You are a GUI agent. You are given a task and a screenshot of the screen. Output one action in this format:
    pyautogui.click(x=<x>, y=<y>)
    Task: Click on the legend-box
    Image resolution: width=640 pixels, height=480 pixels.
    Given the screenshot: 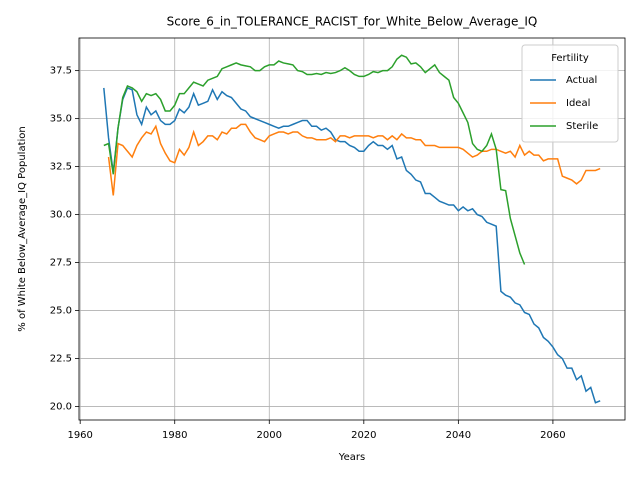 What is the action you would take?
    pyautogui.click(x=570, y=93)
    